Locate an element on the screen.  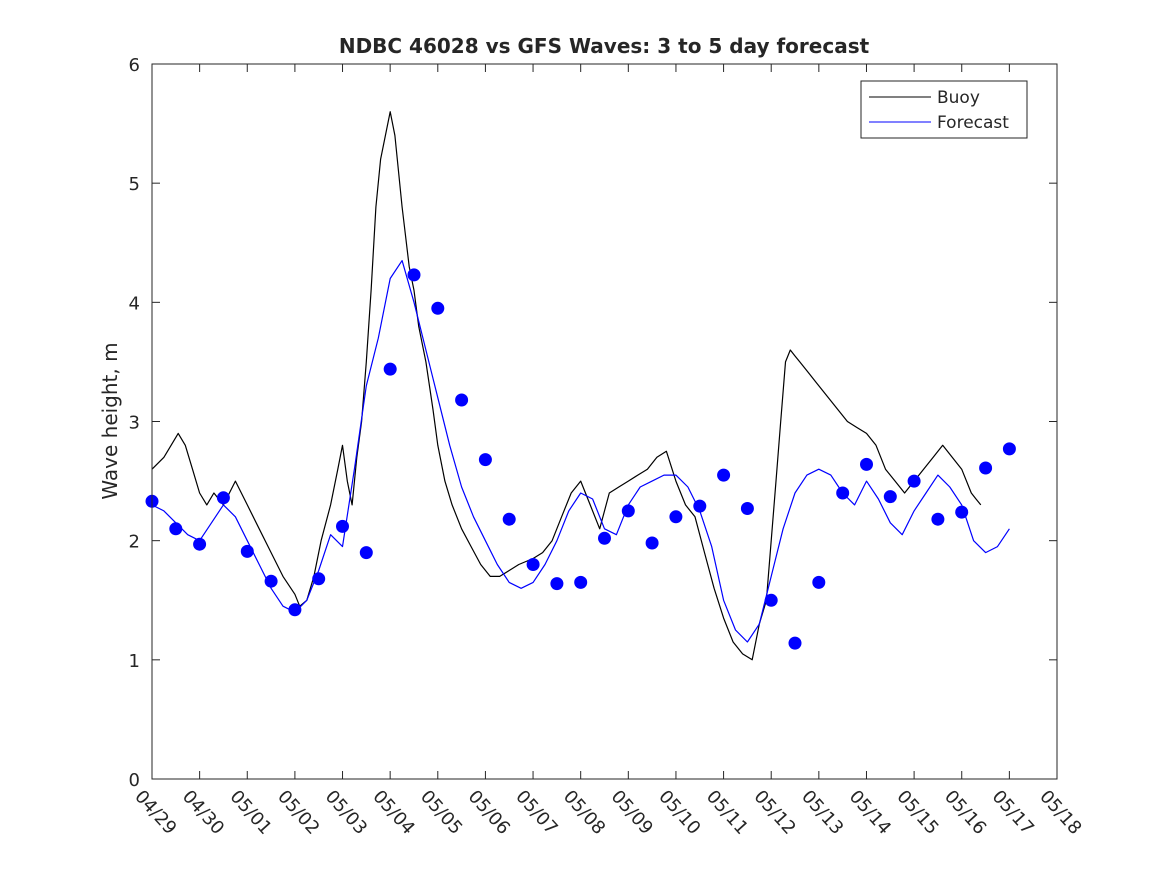
y-tick-label: 3 is located at coordinates (134, 423).